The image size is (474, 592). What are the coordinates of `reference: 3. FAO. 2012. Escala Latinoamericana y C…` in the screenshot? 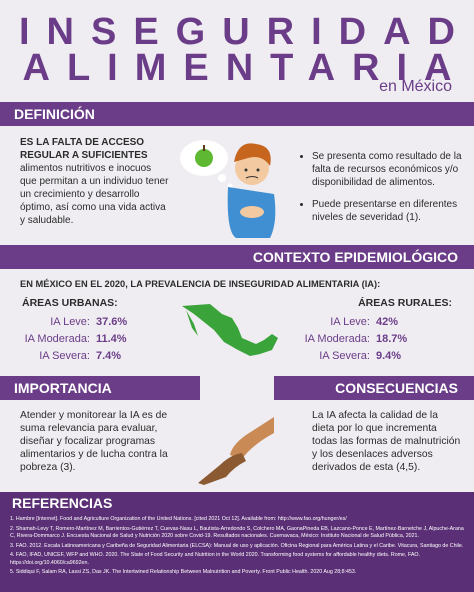 It's located at (237, 545).